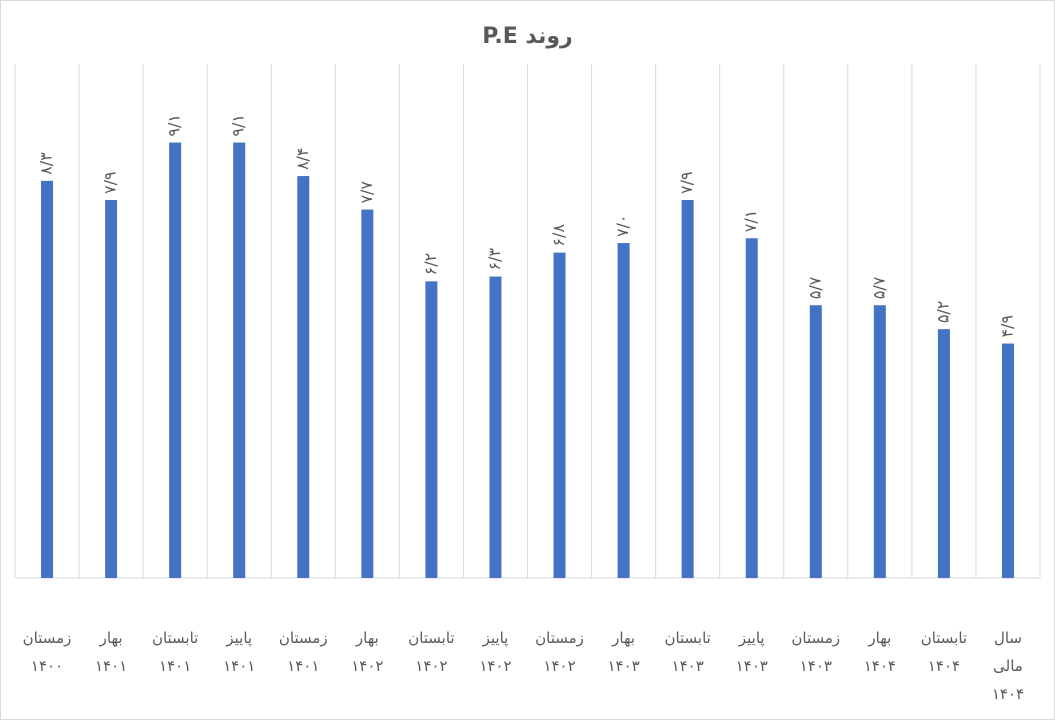 The image size is (1055, 720). What do you see at coordinates (622, 225) in the screenshot?
I see `bar-data-label: ۷/۰` at bounding box center [622, 225].